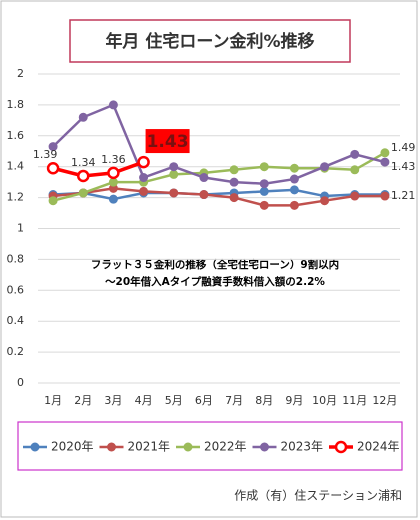 This screenshot has height=520, width=420. I want to click on y-tick-label: 1.6, so click(16, 135).